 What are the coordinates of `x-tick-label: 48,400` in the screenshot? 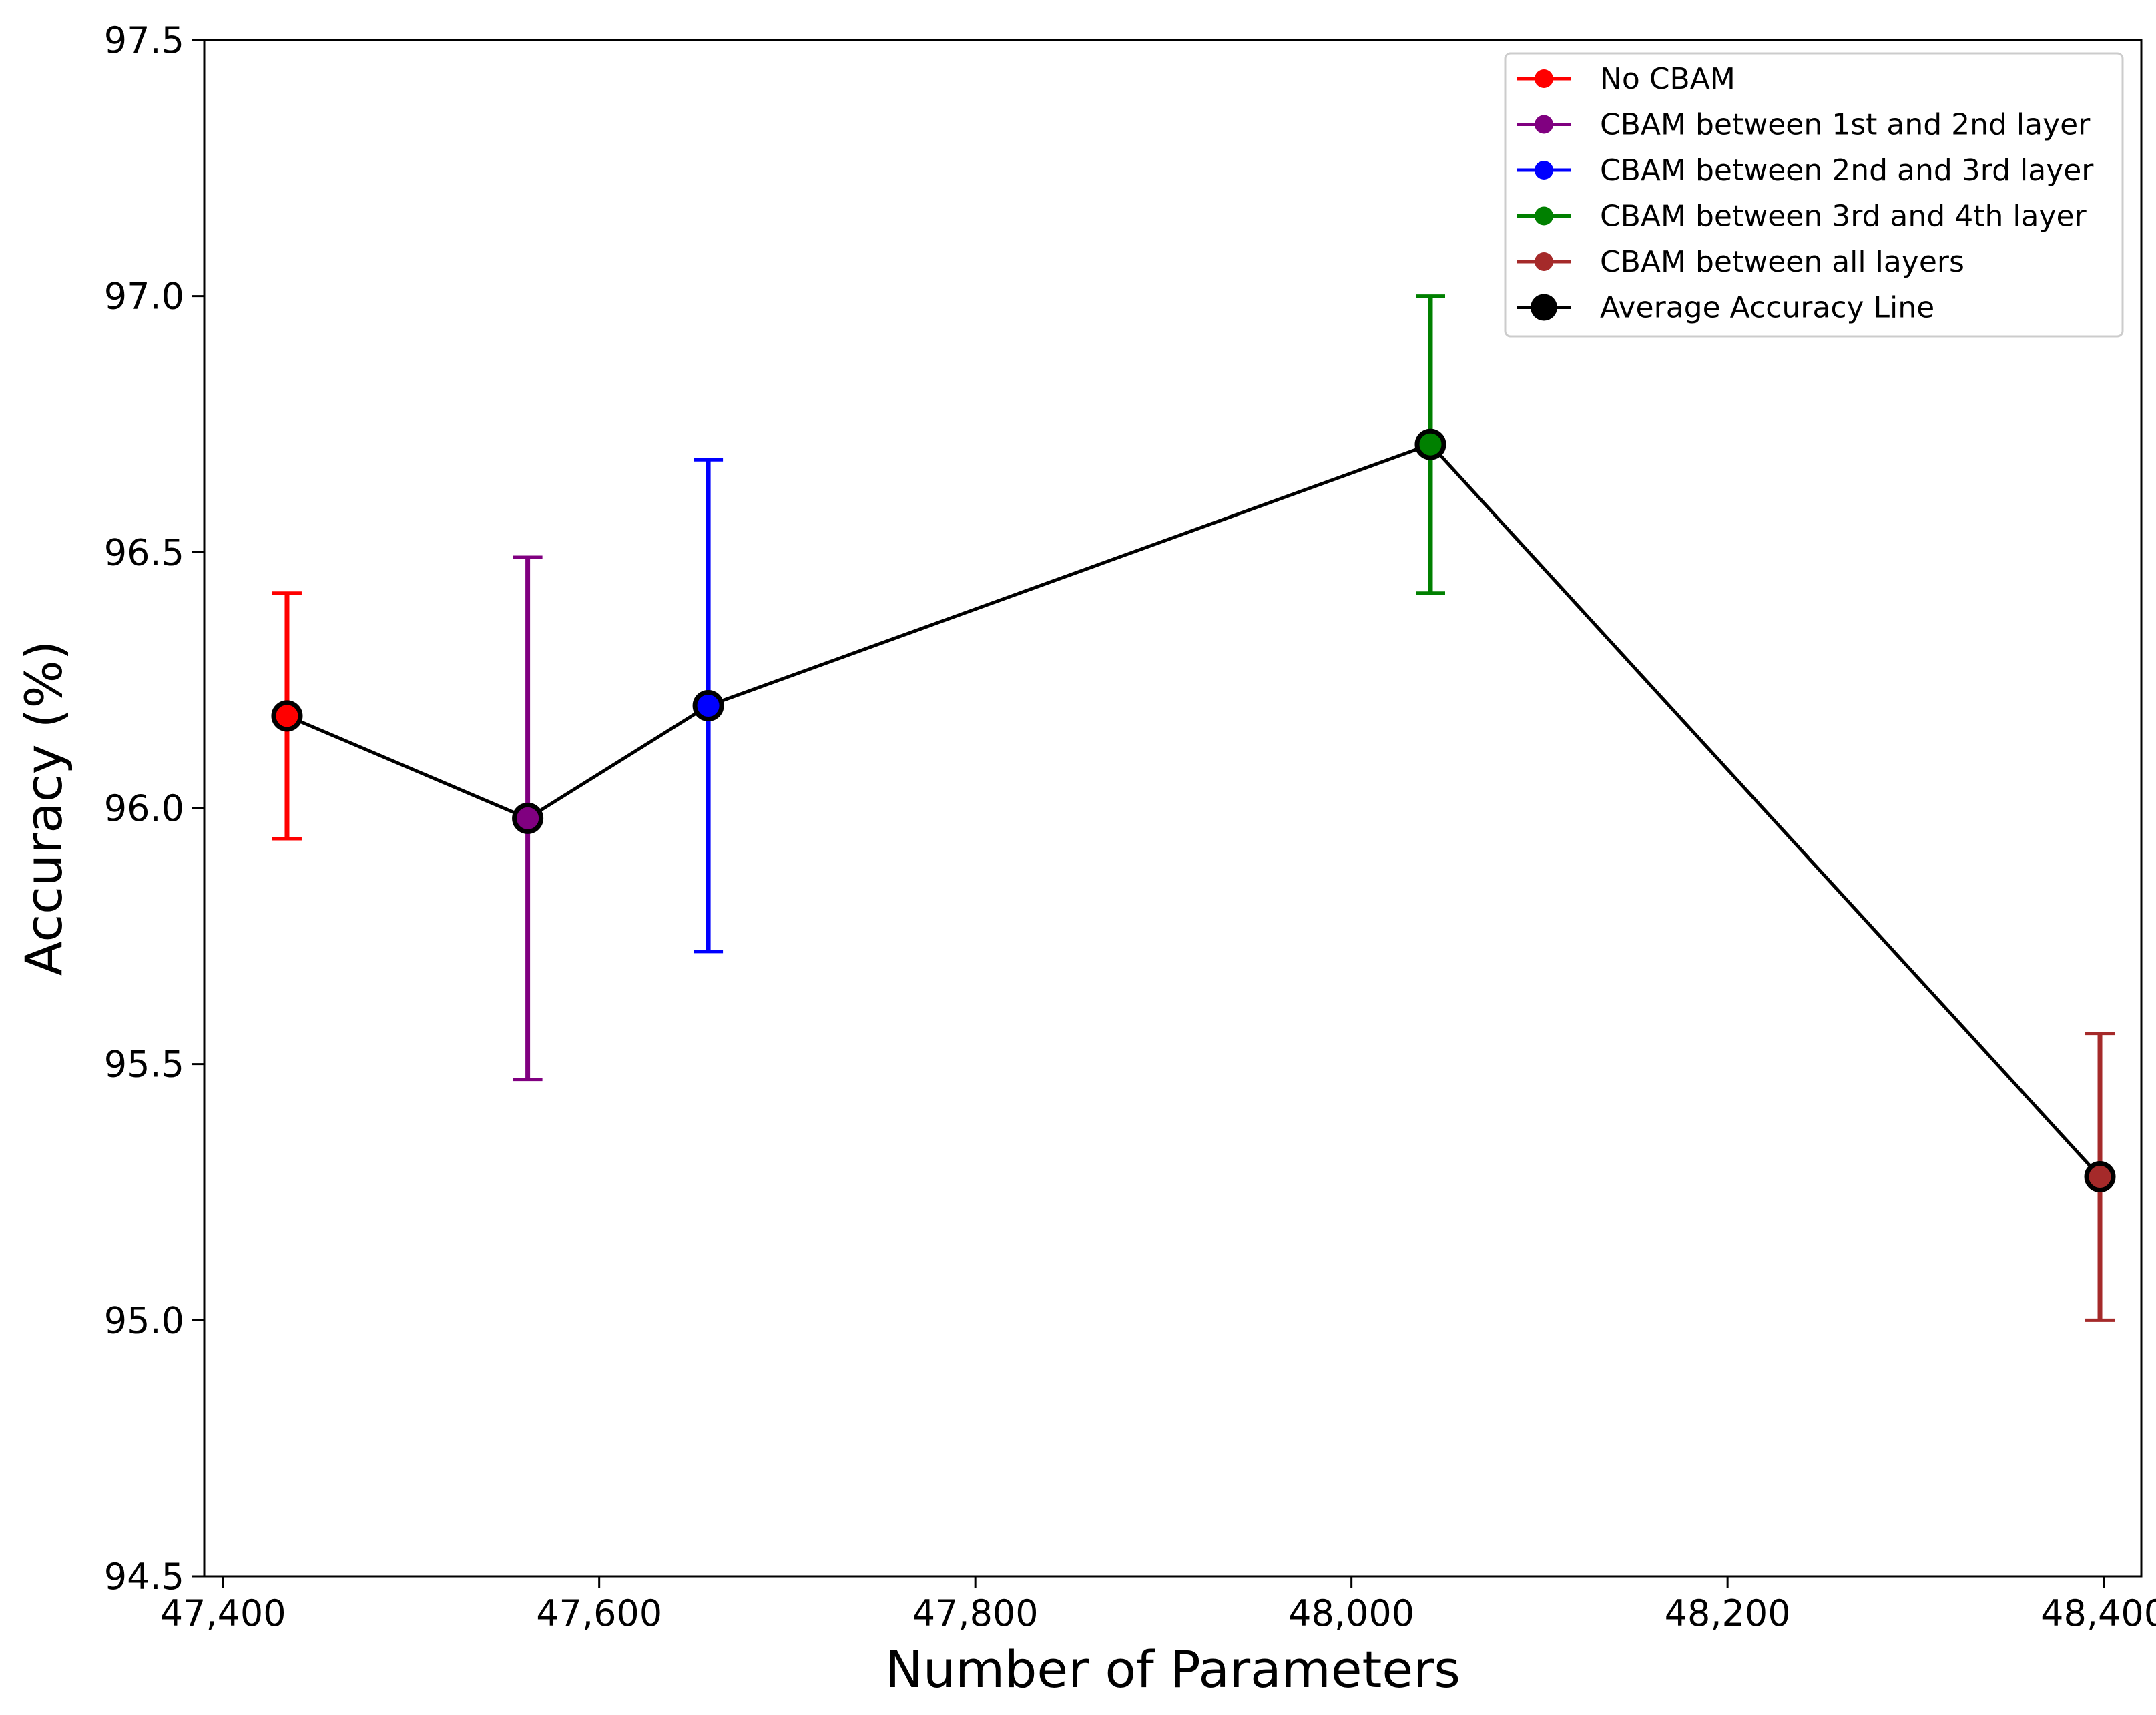 It's located at (2098, 1613).